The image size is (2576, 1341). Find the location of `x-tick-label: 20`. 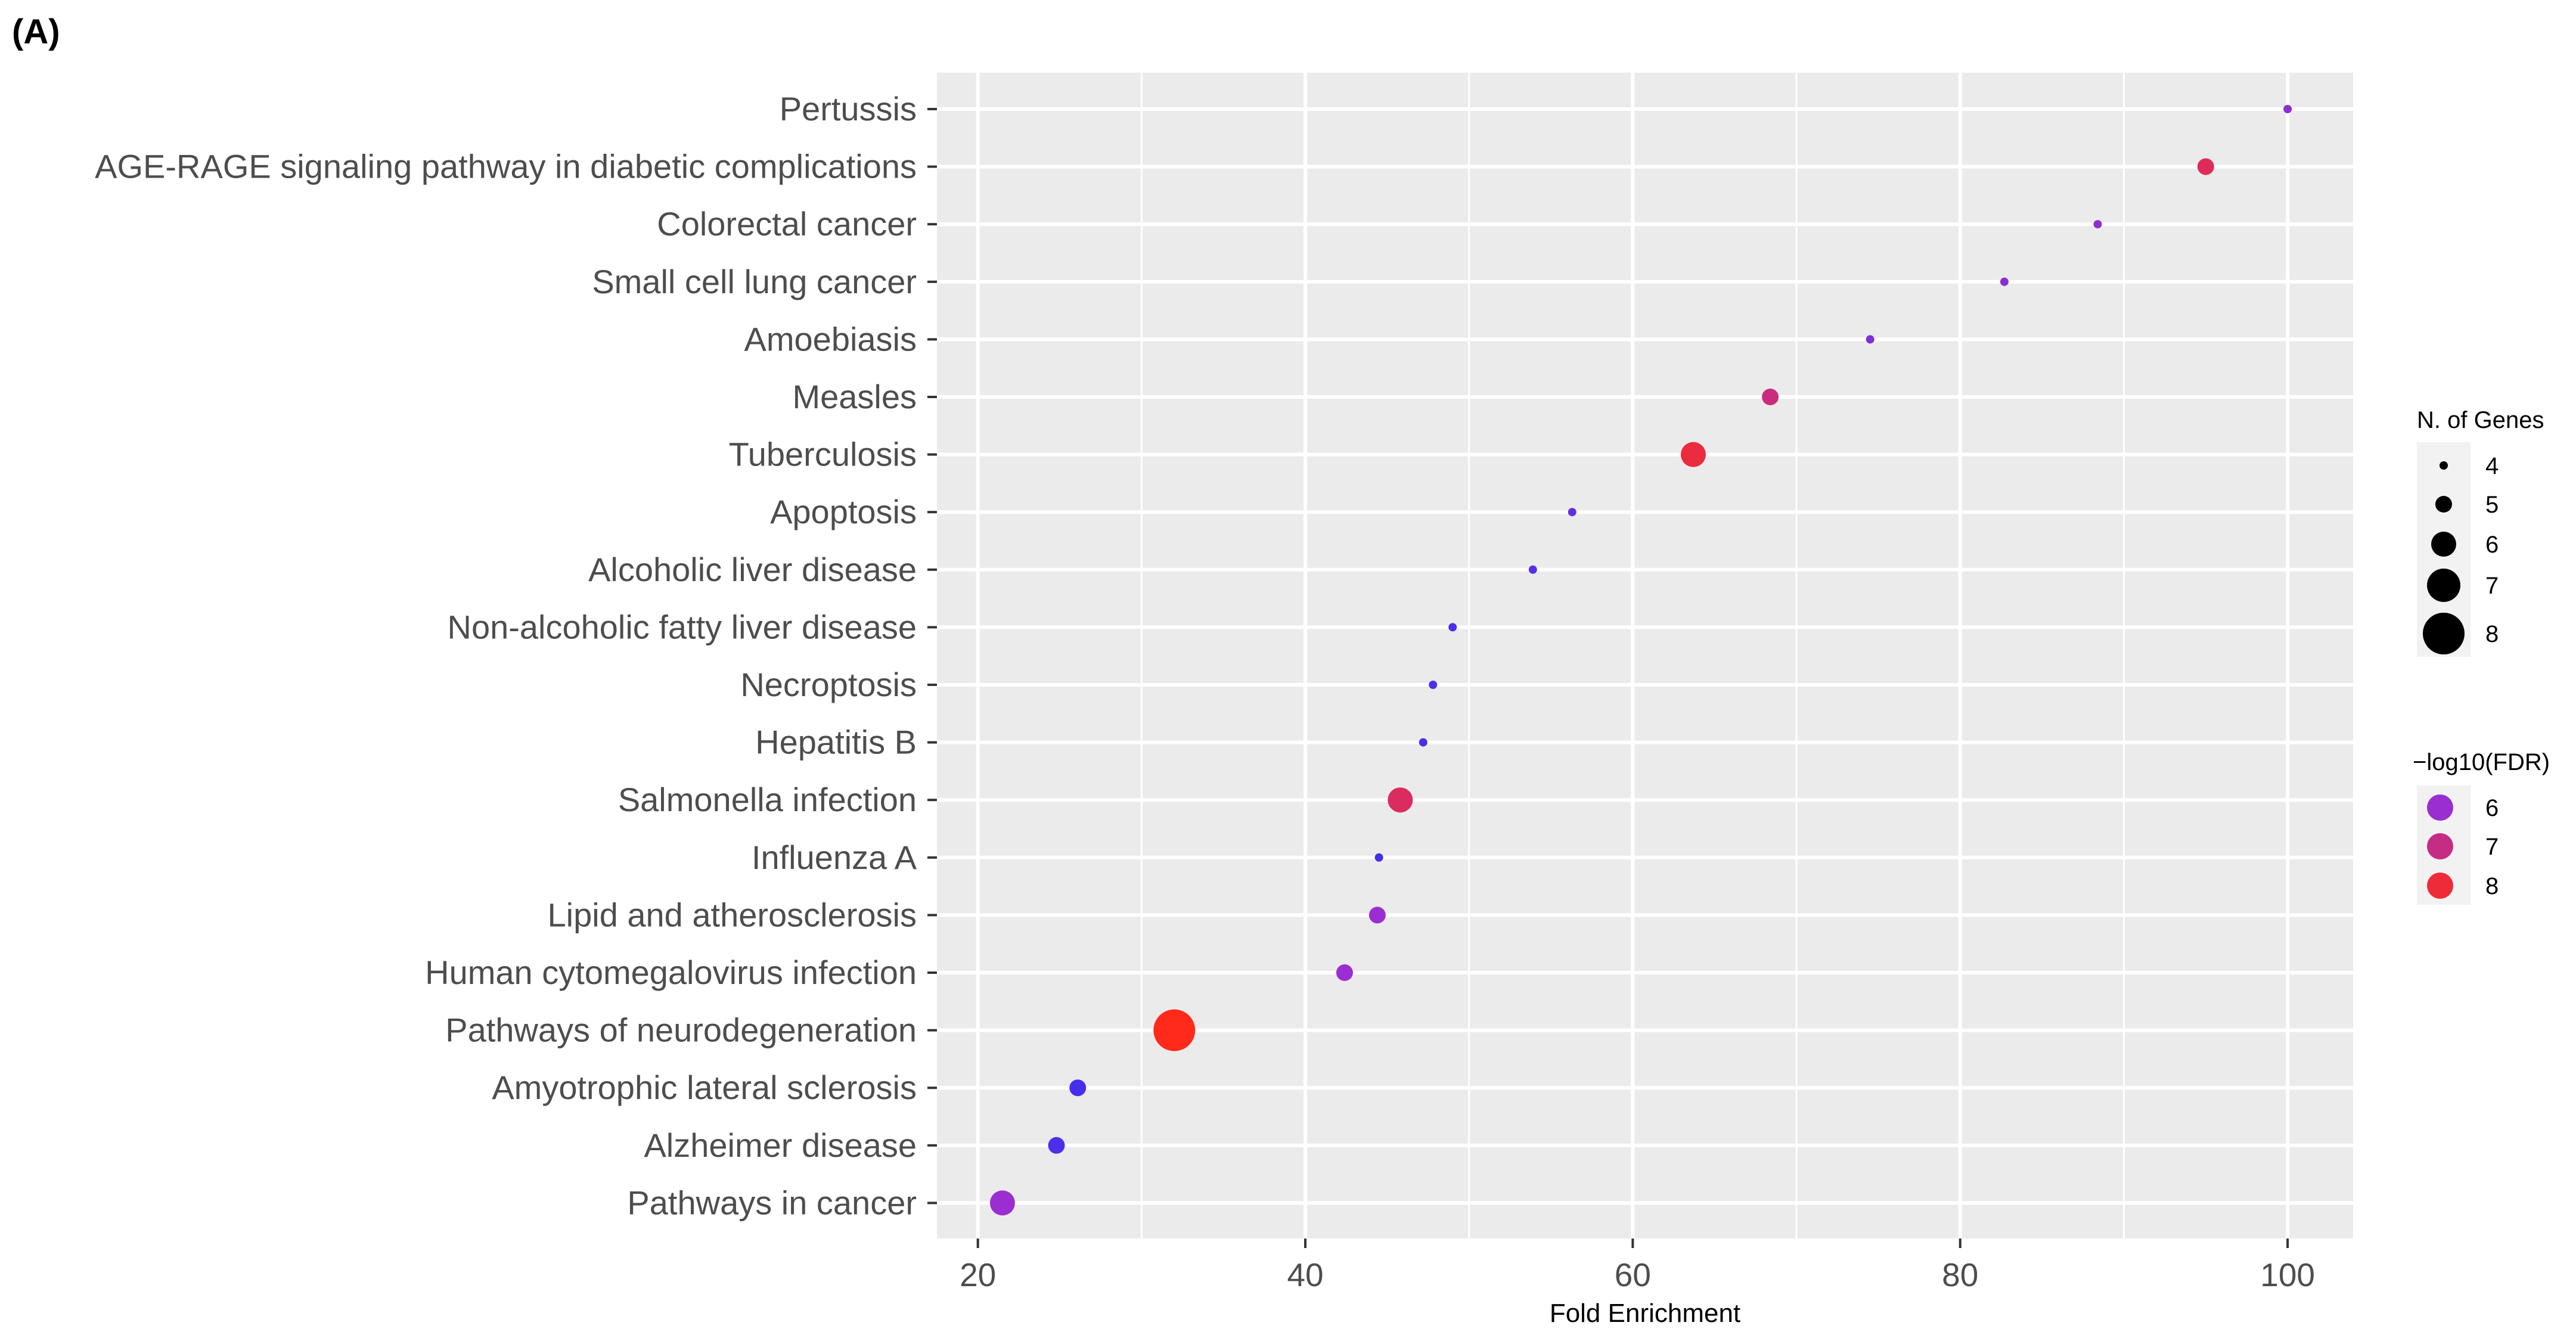

x-tick-label: 20 is located at coordinates (978, 1274).